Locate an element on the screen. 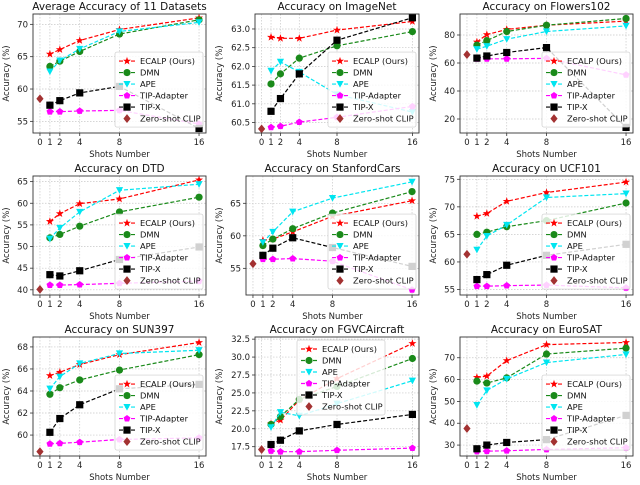  y-tick-label: 62.5 is located at coordinates (240, 49).